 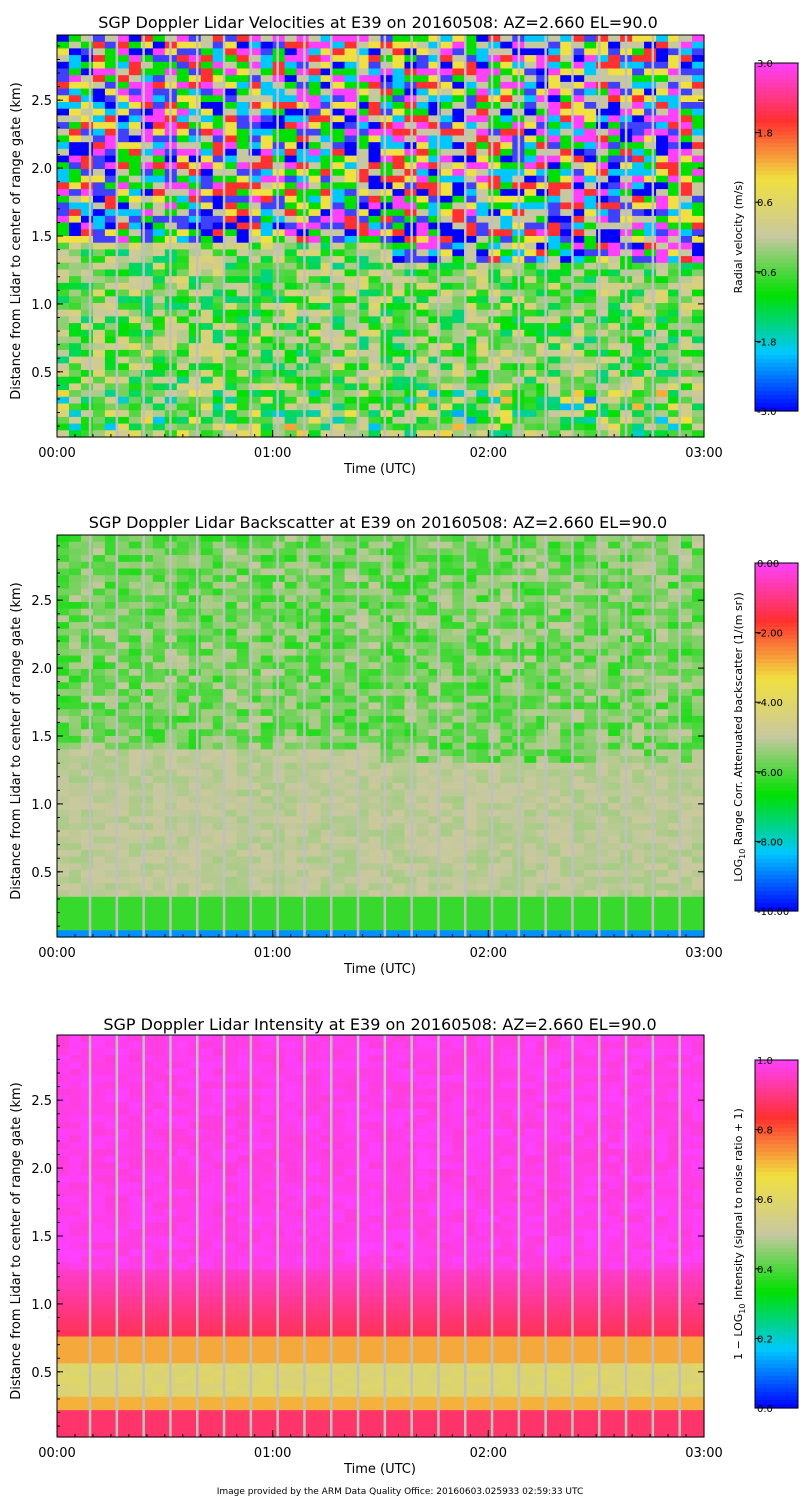 I want to click on scan-gap-line, so click(x=358, y=236).